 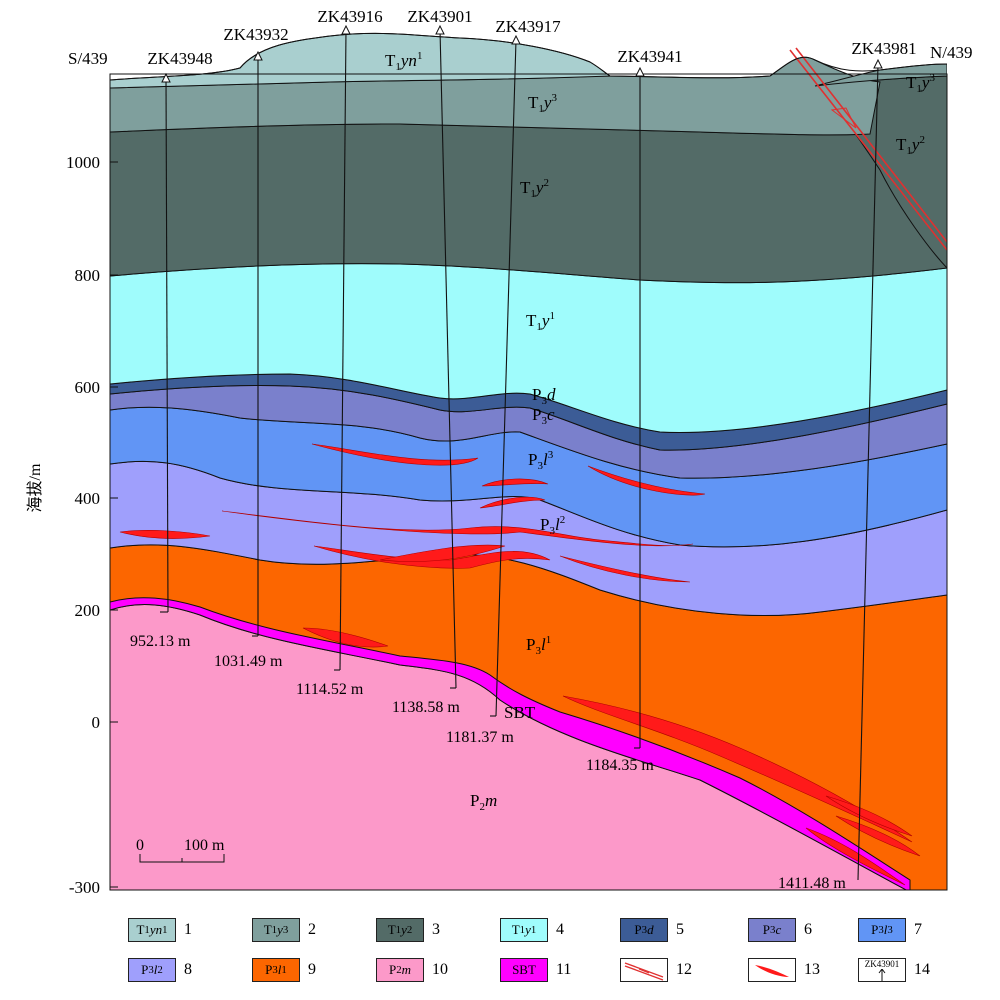 I want to click on legend-number: 3, so click(x=436, y=929).